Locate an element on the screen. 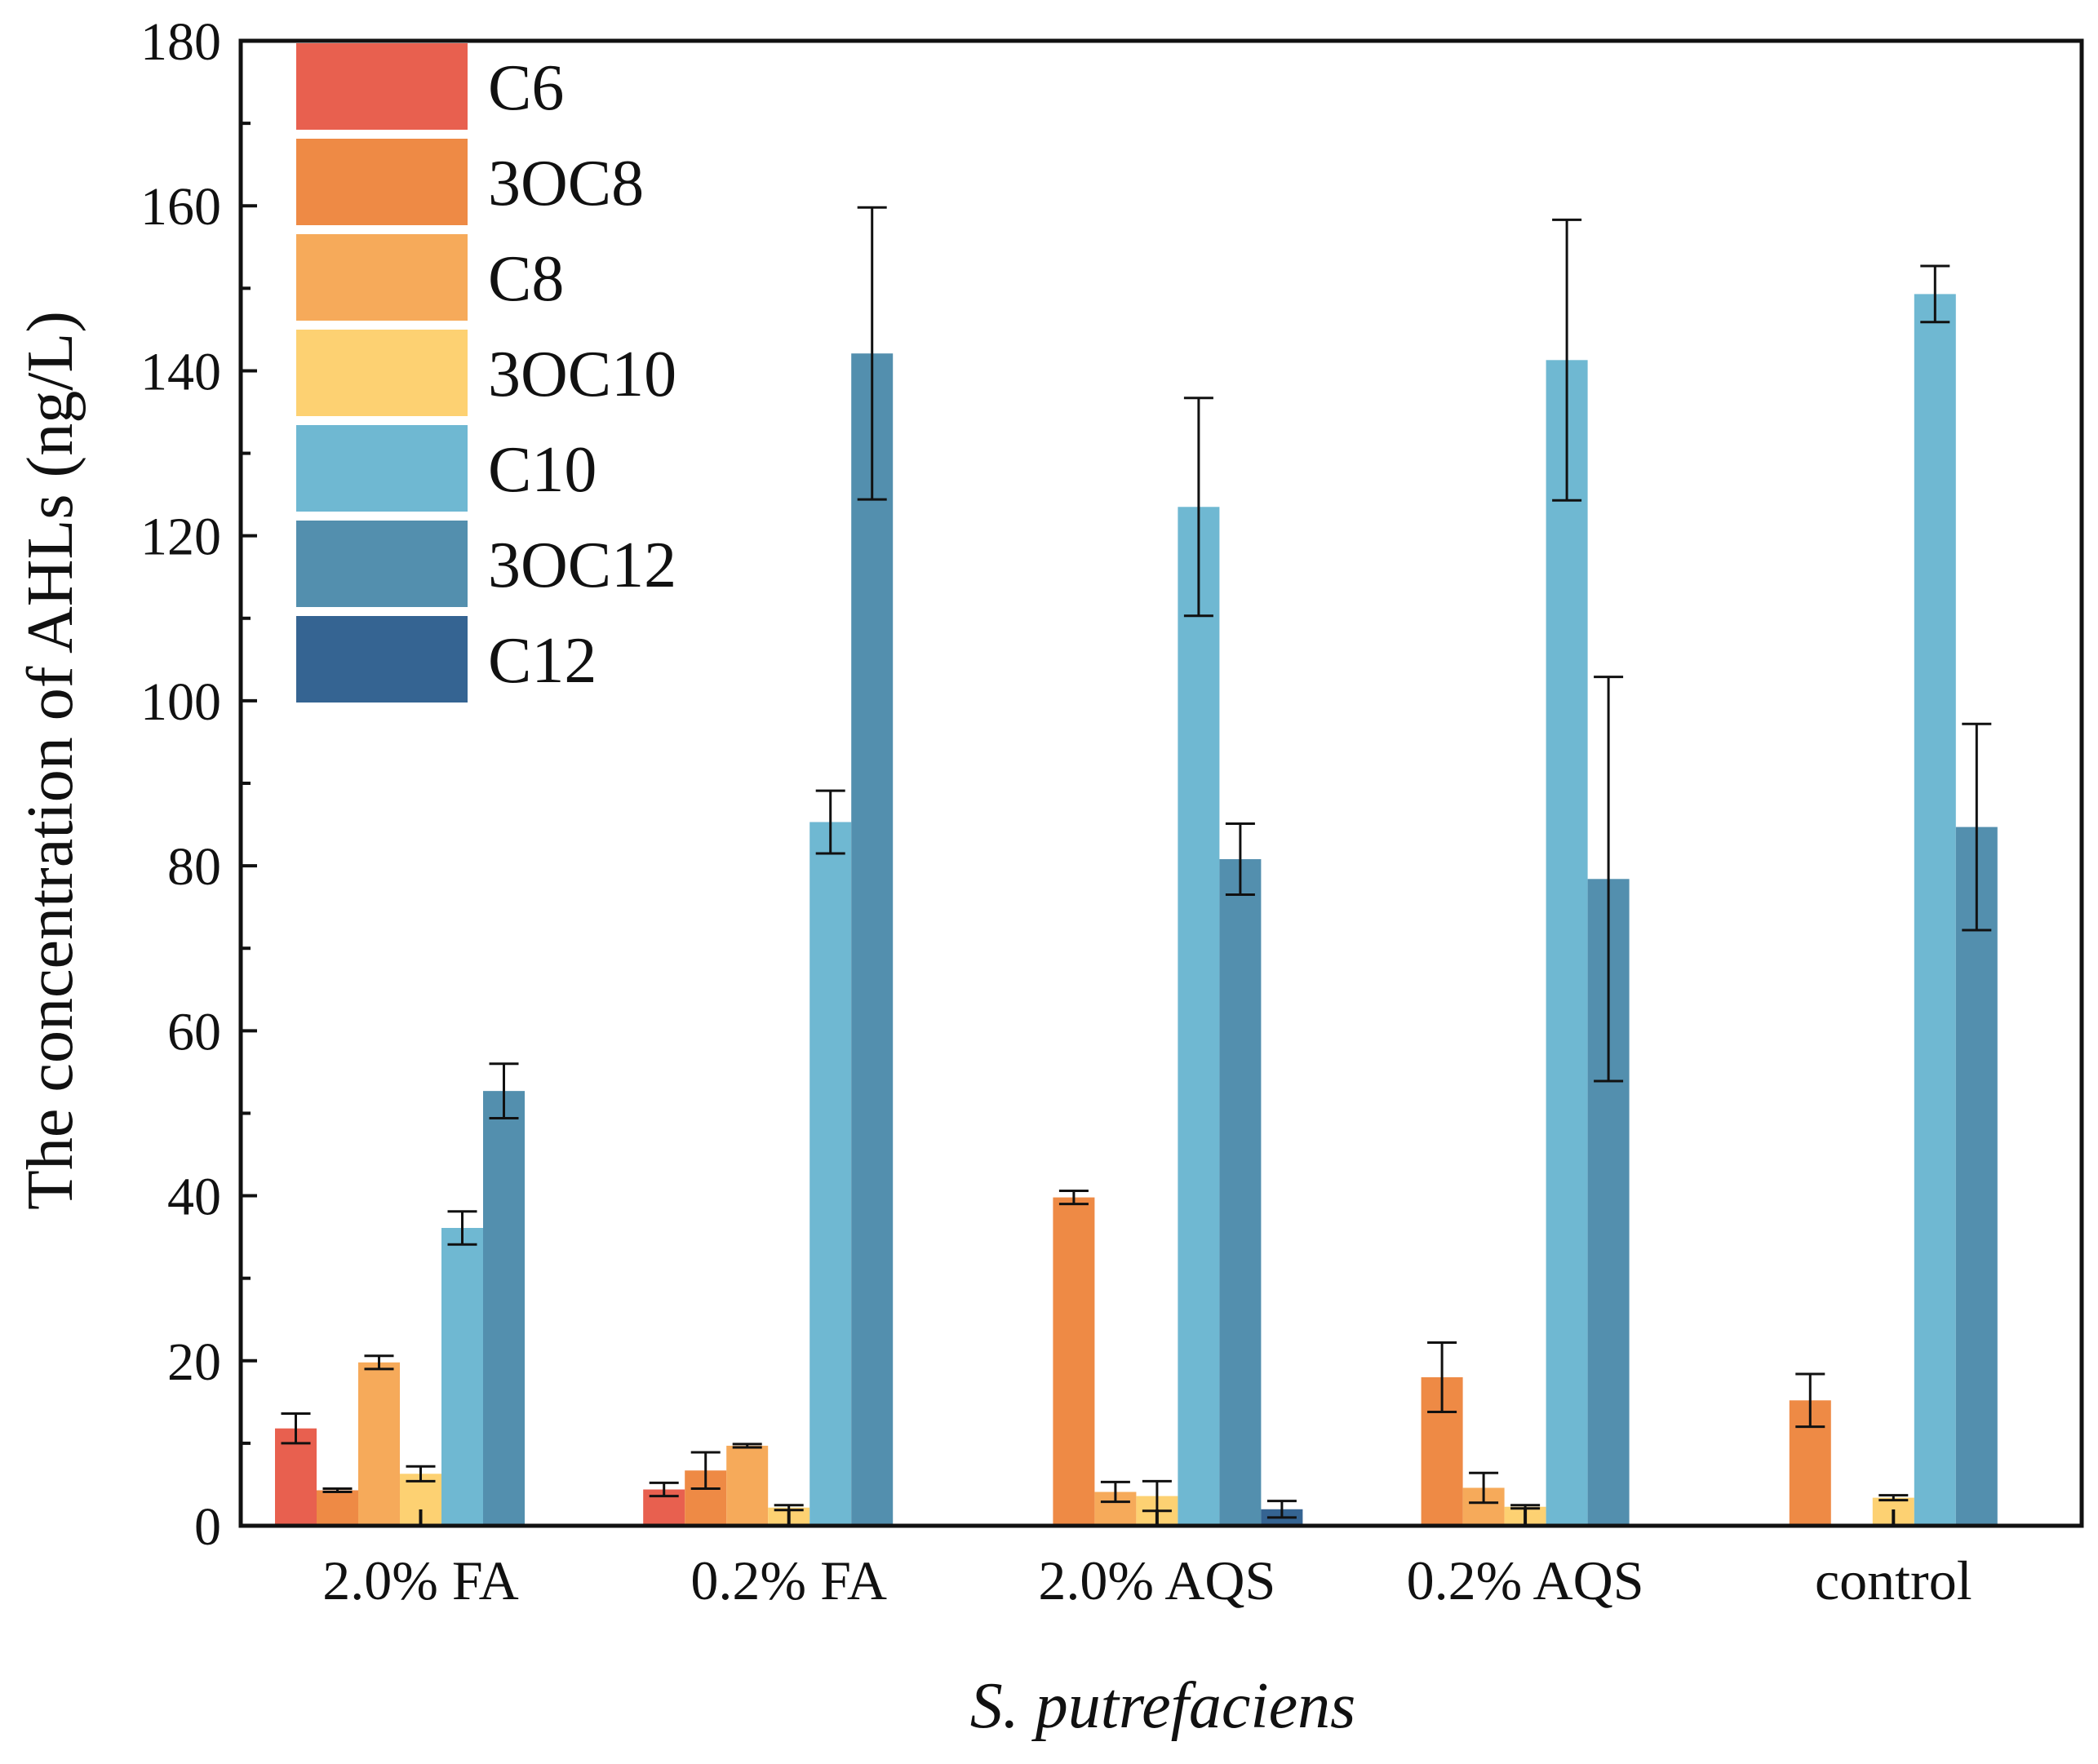 Image resolution: width=2098 pixels, height=1764 pixels. legend: C6 3OC8 C8 3OC10 C10 3OC12 C12 is located at coordinates (486, 372).